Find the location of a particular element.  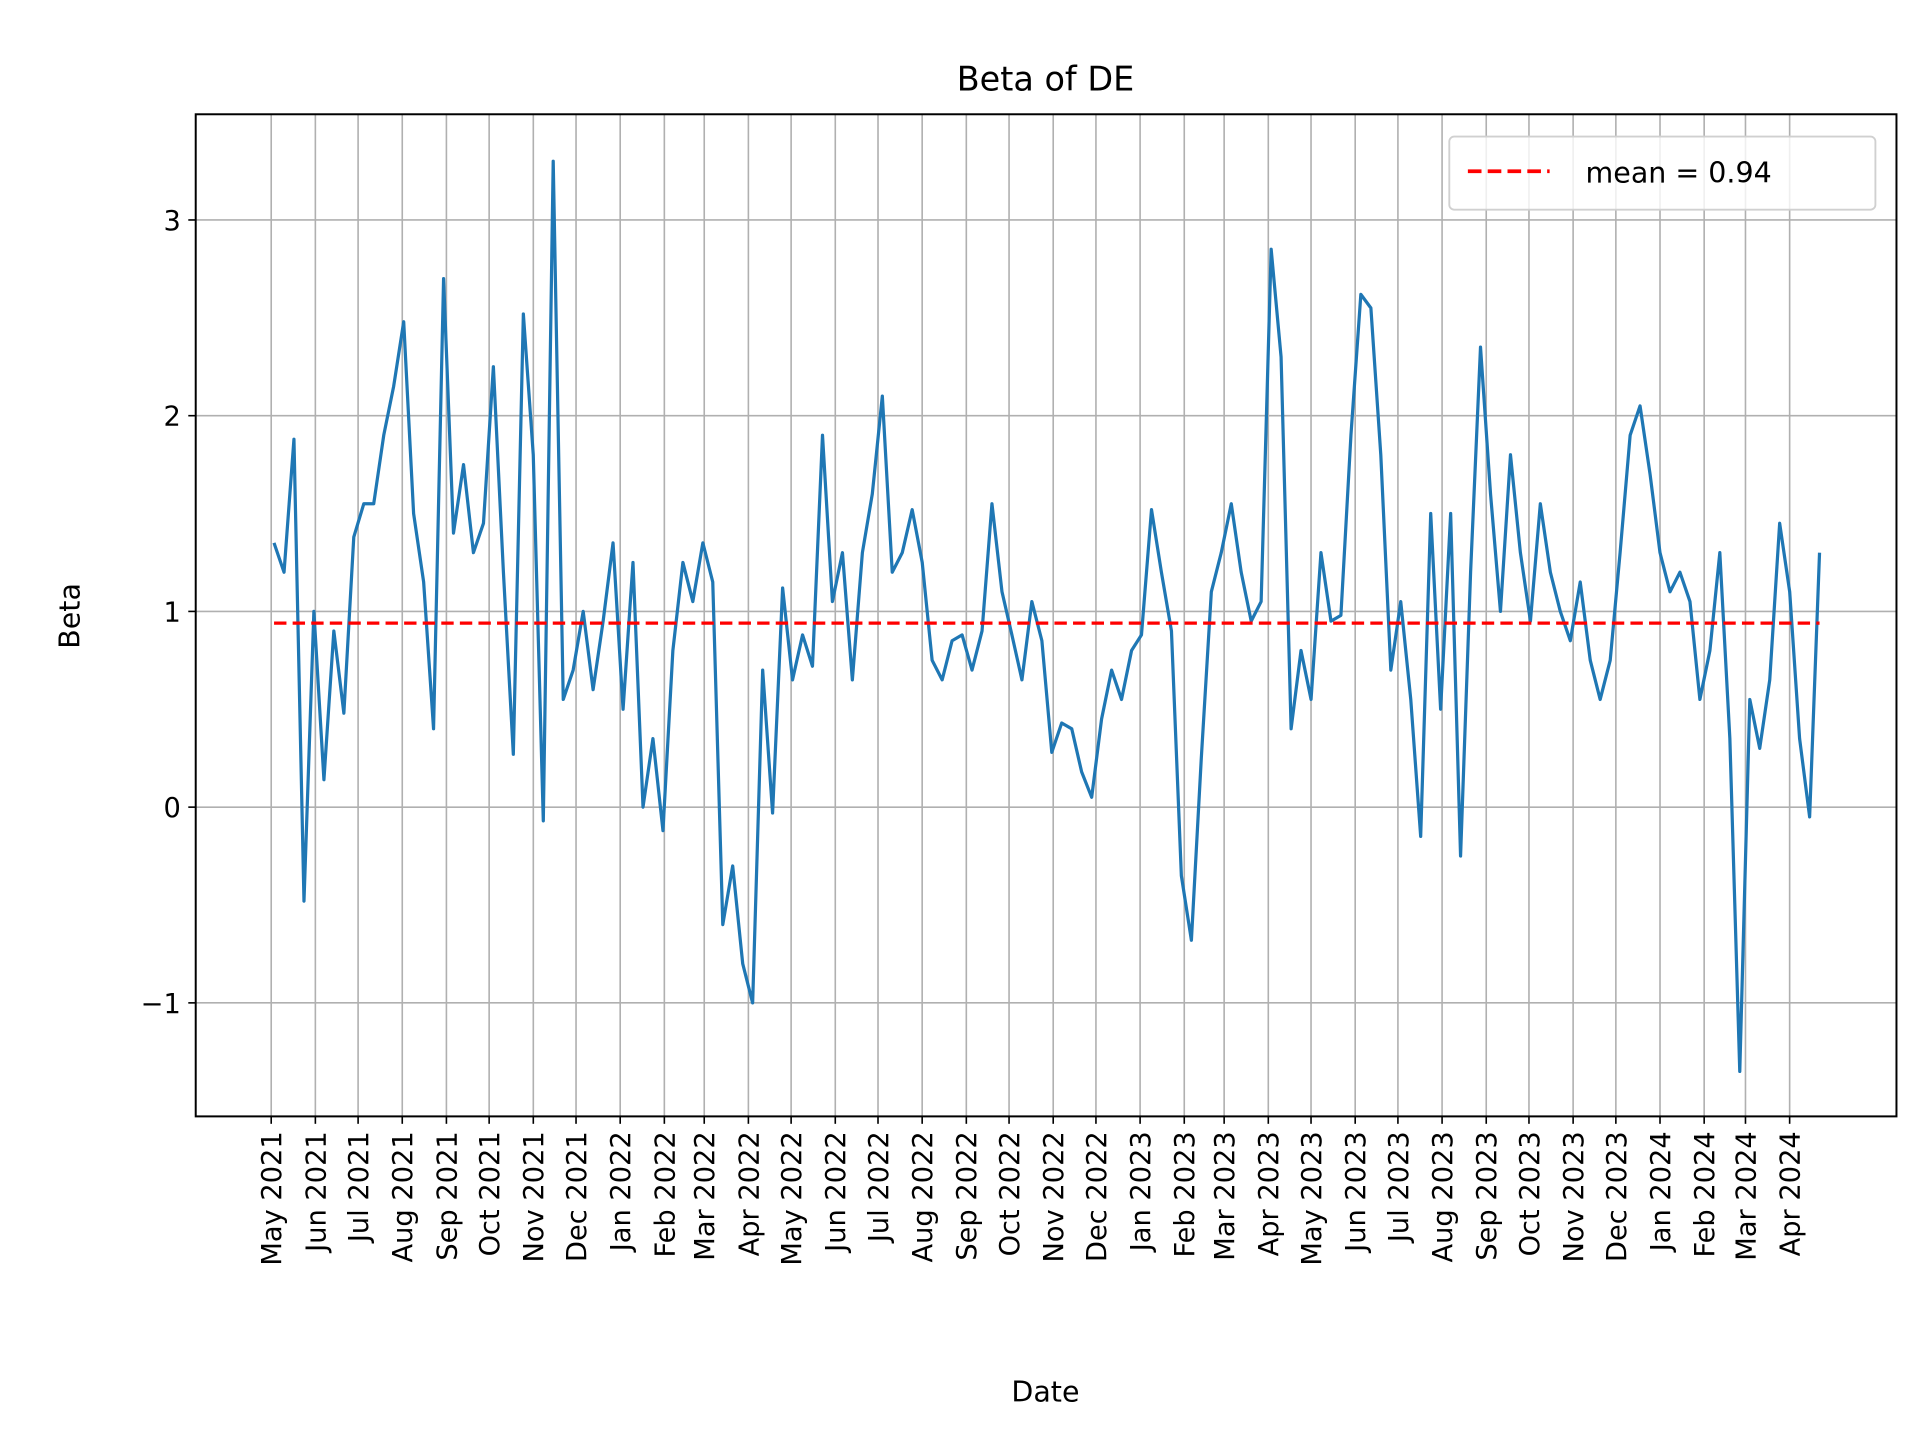

x-tick-label: Nov 2021 is located at coordinates (534, 1196).